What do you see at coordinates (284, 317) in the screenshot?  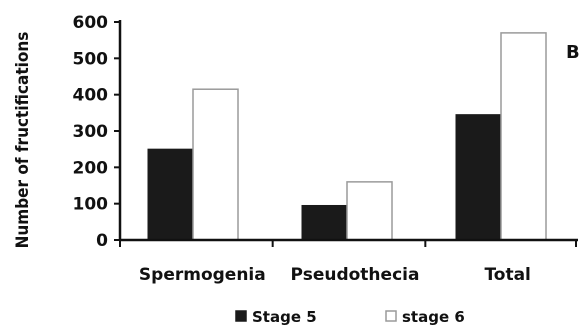 I see `legend-label: Stage 5` at bounding box center [284, 317].